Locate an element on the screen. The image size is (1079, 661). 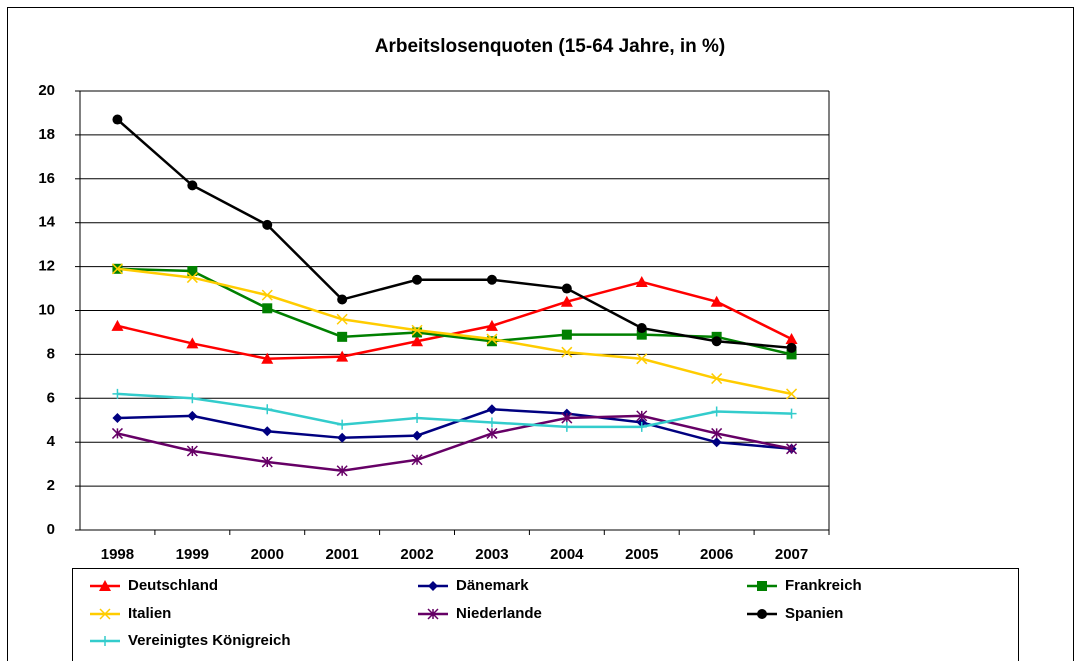
x-tick-label: 2005 is located at coordinates (641, 554).